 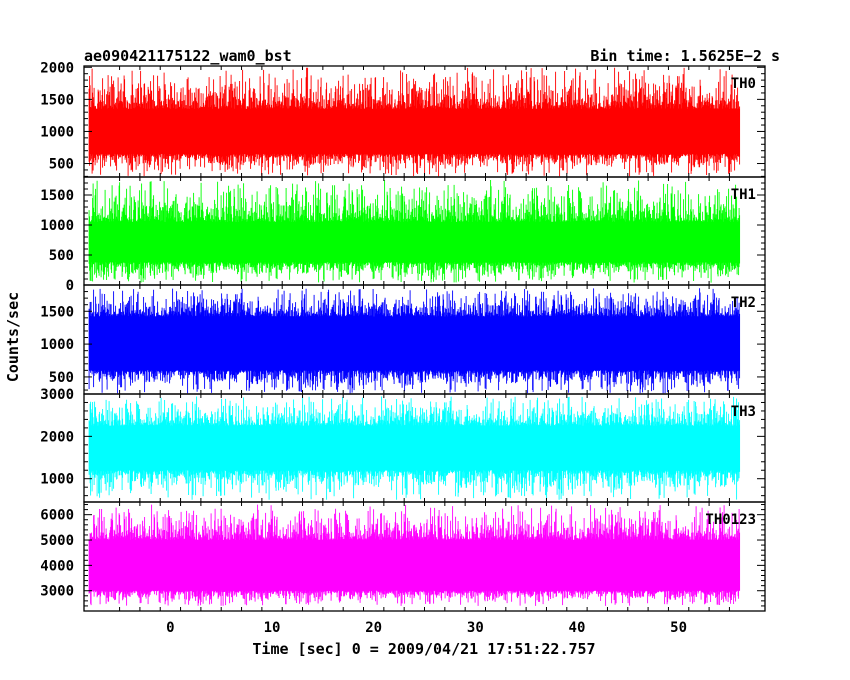 What do you see at coordinates (678, 628) in the screenshot?
I see `x-tick-label: 50` at bounding box center [678, 628].